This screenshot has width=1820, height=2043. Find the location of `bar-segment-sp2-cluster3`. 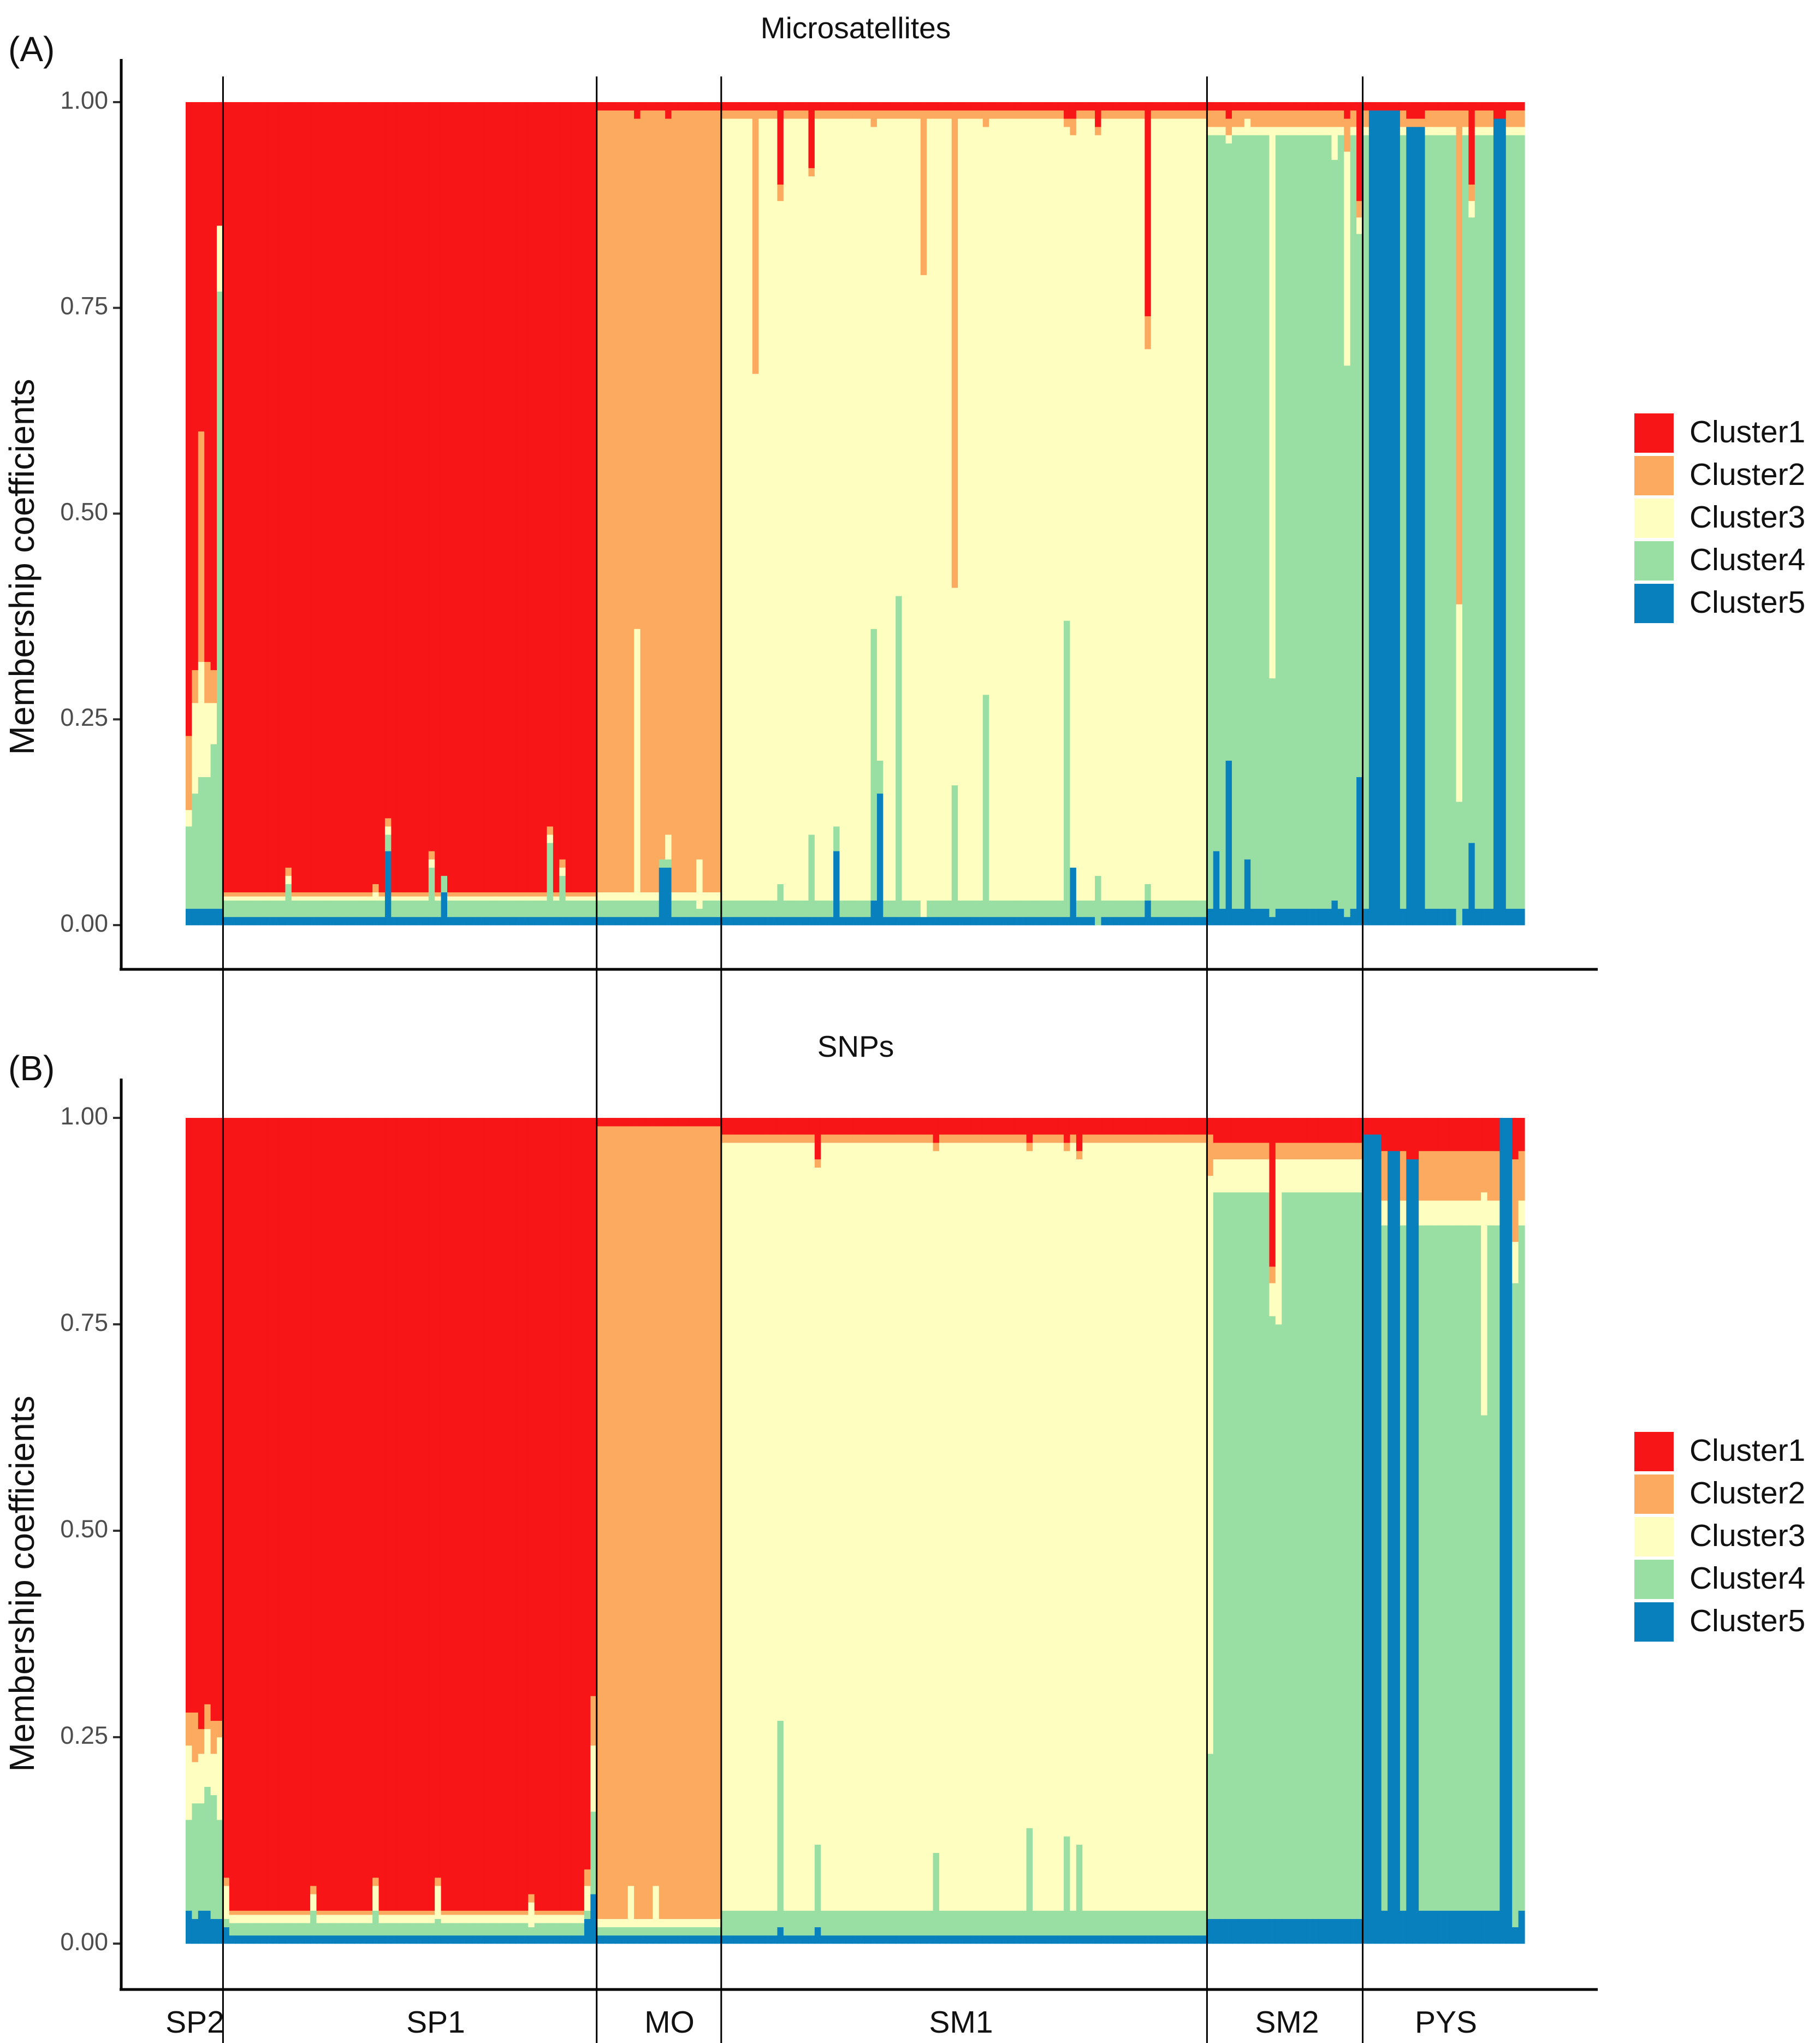

bar-segment-sp2-cluster3 is located at coordinates (202, 1779).